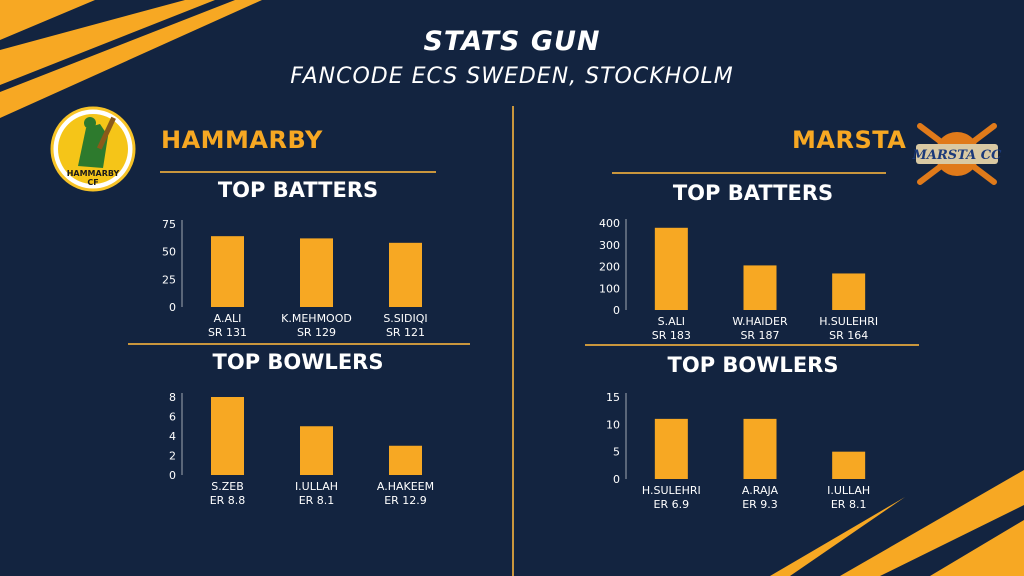 This screenshot has height=576, width=1024. What do you see at coordinates (316, 272) in the screenshot?
I see `bar-kmehmood` at bounding box center [316, 272].